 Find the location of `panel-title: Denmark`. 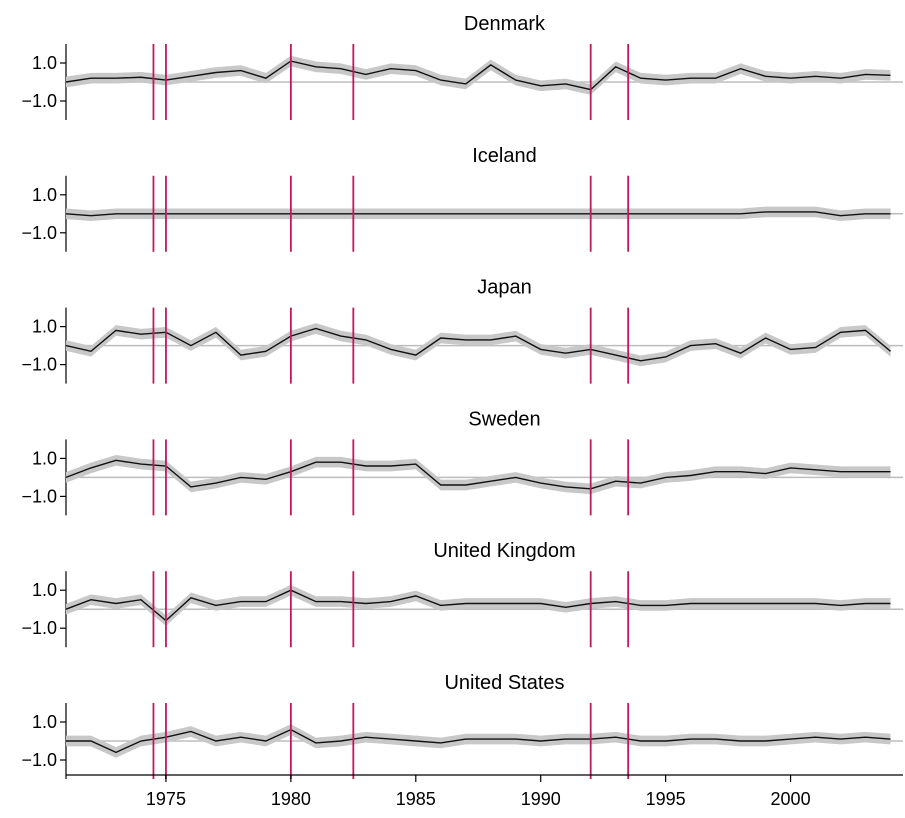

panel-title: Denmark is located at coordinates (505, 24).